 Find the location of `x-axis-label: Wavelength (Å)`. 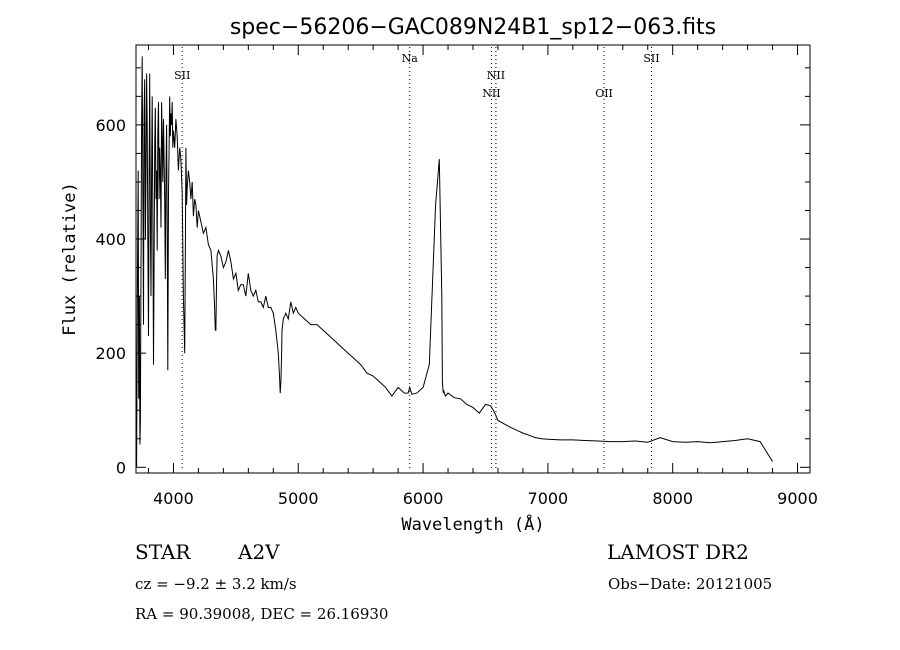

x-axis-label: Wavelength (Å) is located at coordinates (472, 524).